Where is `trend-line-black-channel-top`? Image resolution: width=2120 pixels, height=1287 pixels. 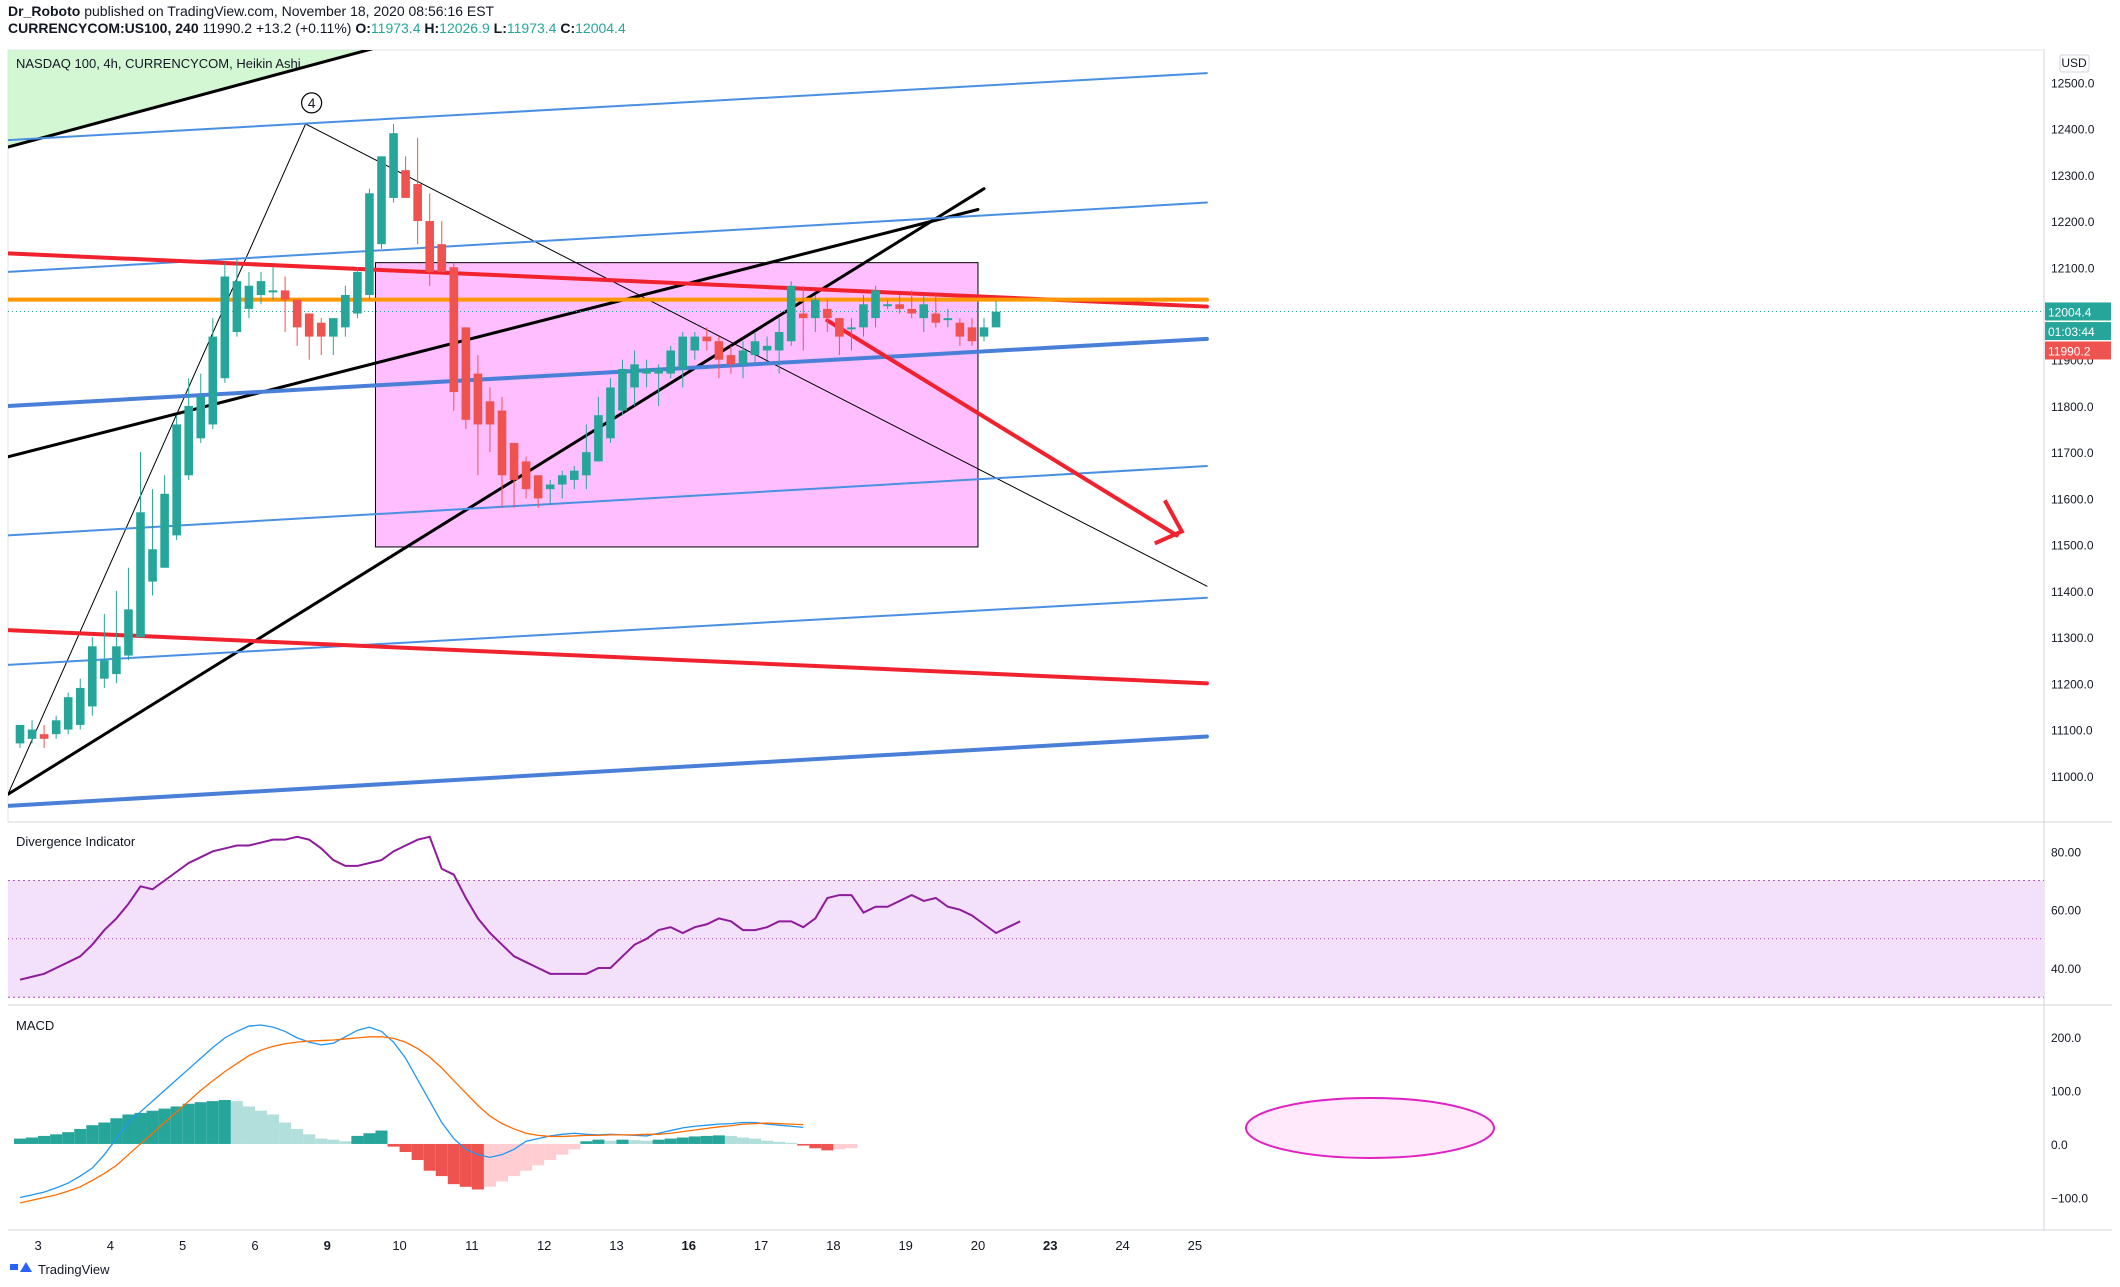
trend-line-black-channel-top is located at coordinates (191, 99).